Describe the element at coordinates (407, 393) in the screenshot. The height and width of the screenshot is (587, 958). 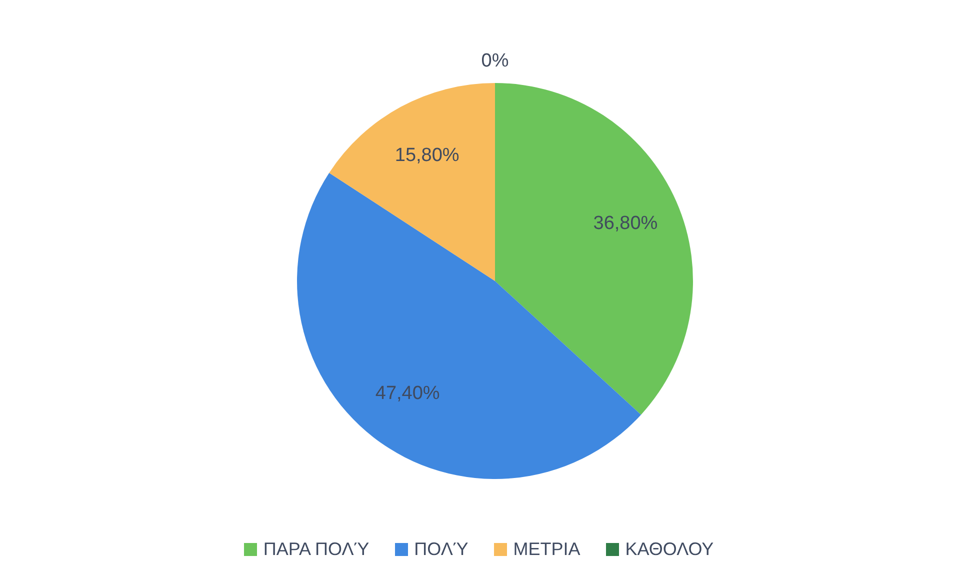
I see `data-label: 47,40%` at that location.